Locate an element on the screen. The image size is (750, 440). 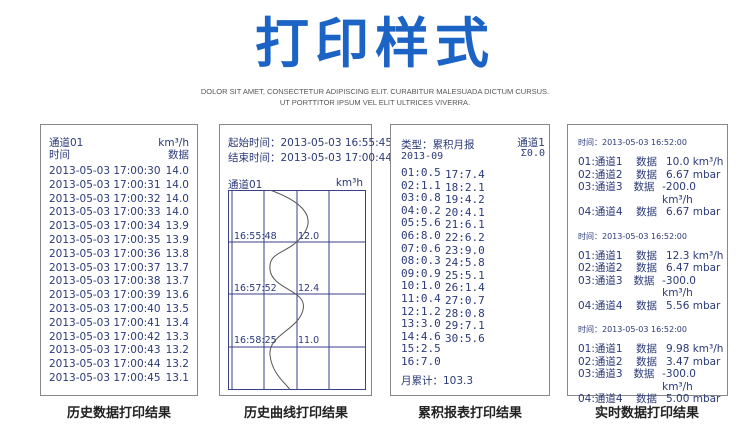
day-value: 26:1.4 is located at coordinates (465, 288).